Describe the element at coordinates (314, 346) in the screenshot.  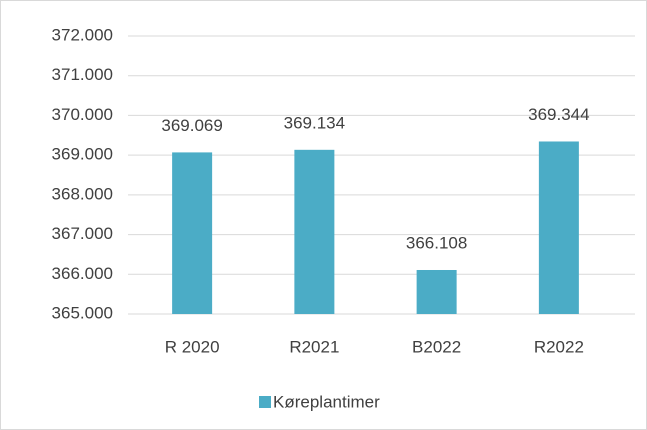
I see `x-tick-label: R2021` at that location.